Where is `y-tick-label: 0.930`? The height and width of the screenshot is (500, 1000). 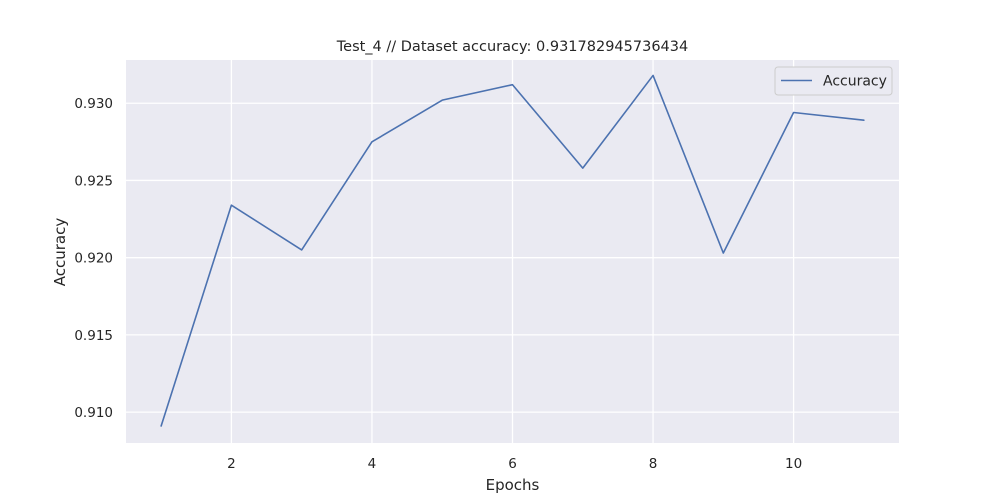 y-tick-label: 0.930 is located at coordinates (93, 104).